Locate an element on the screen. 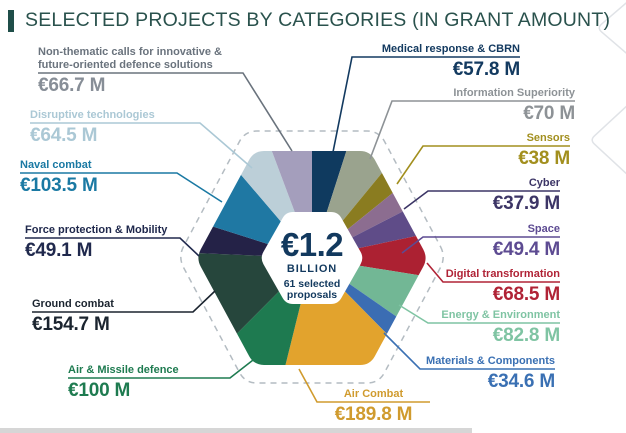 The width and height of the screenshot is (626, 433). center-hexagon is located at coordinates (312, 258).